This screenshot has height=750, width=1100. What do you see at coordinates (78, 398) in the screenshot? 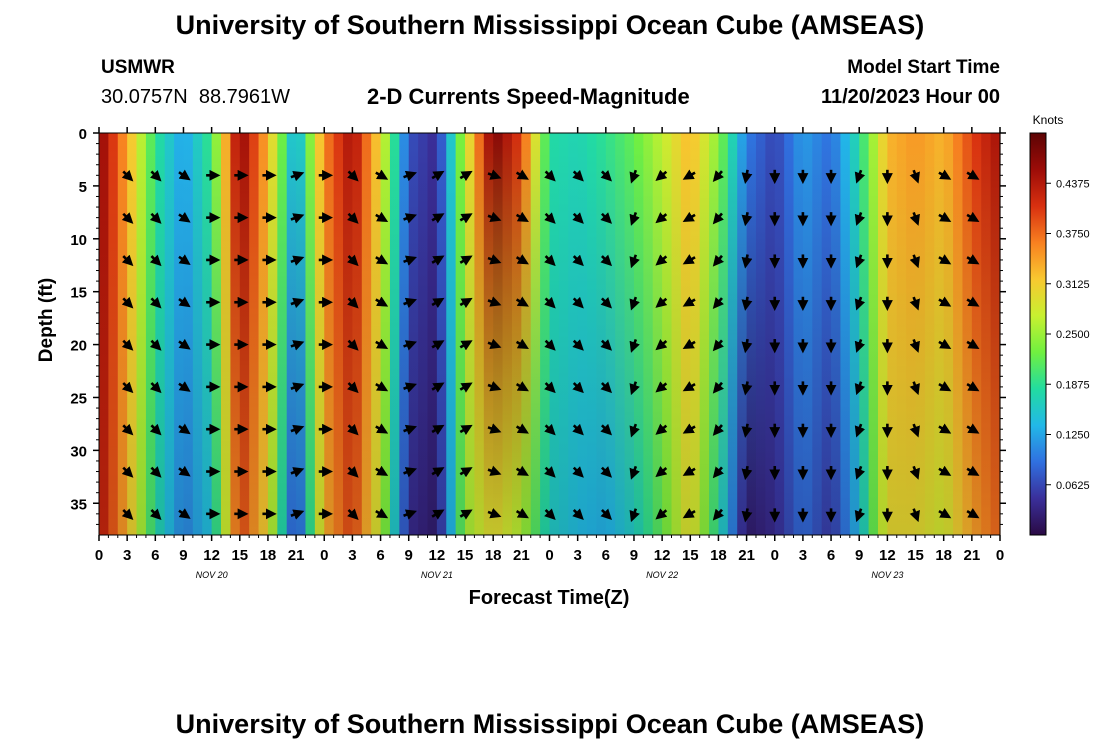
I see `y-tick-label: 25` at bounding box center [78, 398].